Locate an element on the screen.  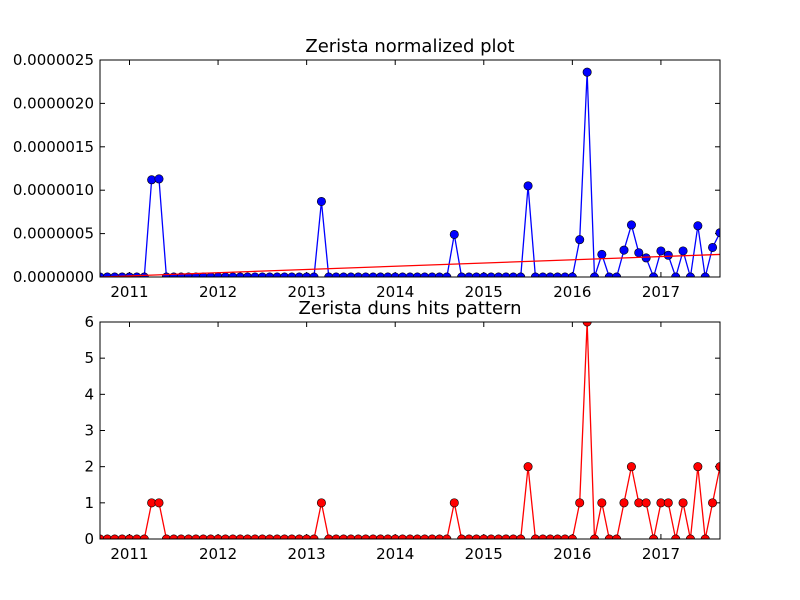
y-tick-label: 0.0000000 is located at coordinates (53, 277).